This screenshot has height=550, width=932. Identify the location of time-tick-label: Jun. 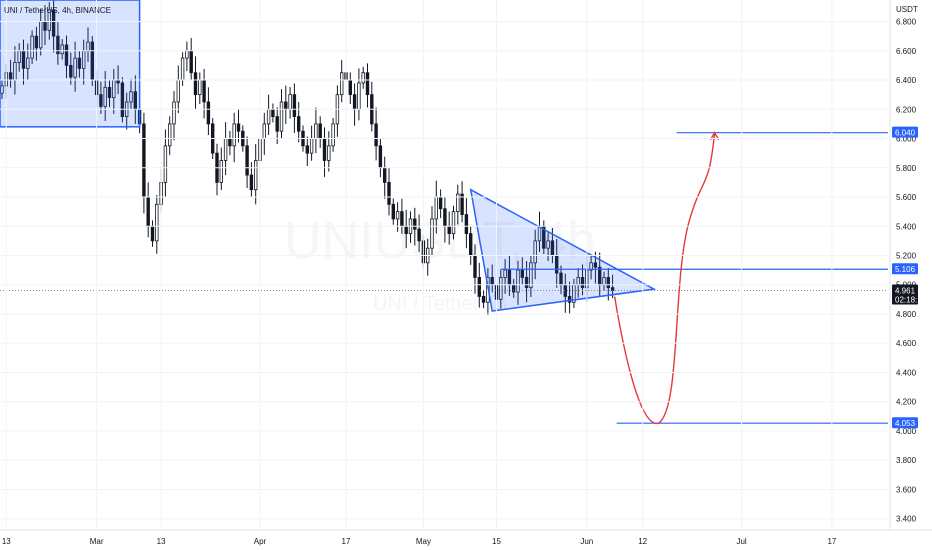
(586, 541).